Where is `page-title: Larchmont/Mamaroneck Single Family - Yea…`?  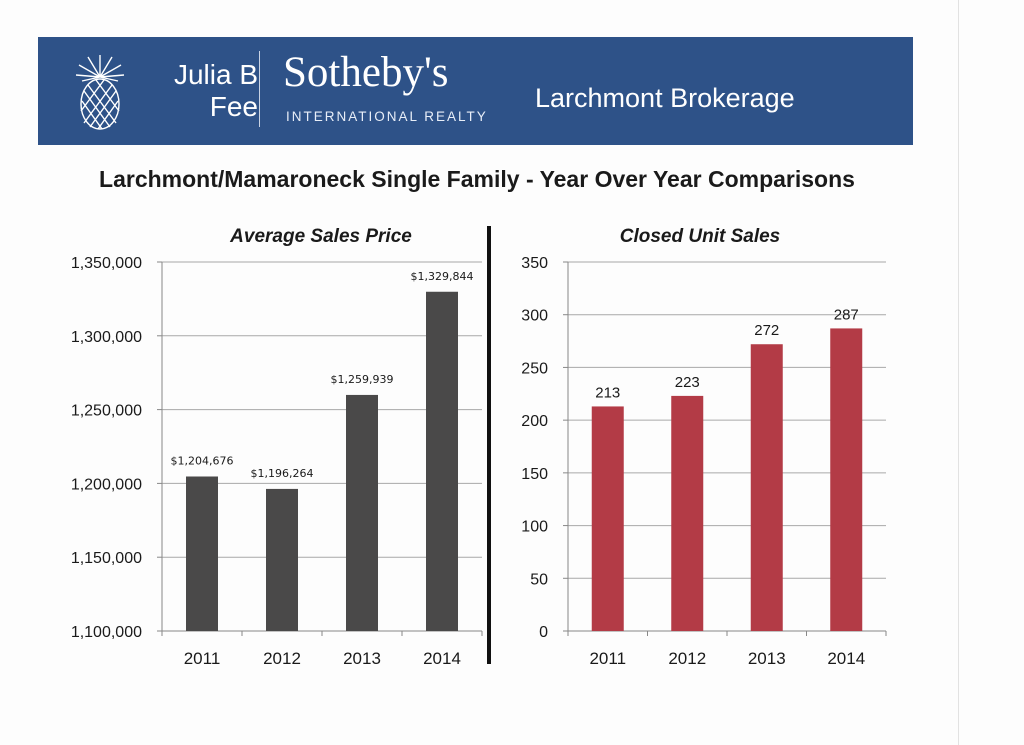 page-title: Larchmont/Mamaroneck Single Family - Yea… is located at coordinates (477, 179).